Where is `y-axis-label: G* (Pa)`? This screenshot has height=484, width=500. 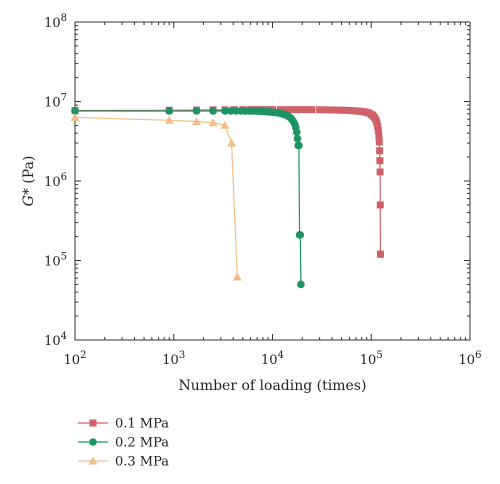
y-axis-label: G* (Pa) is located at coordinates (29, 181).